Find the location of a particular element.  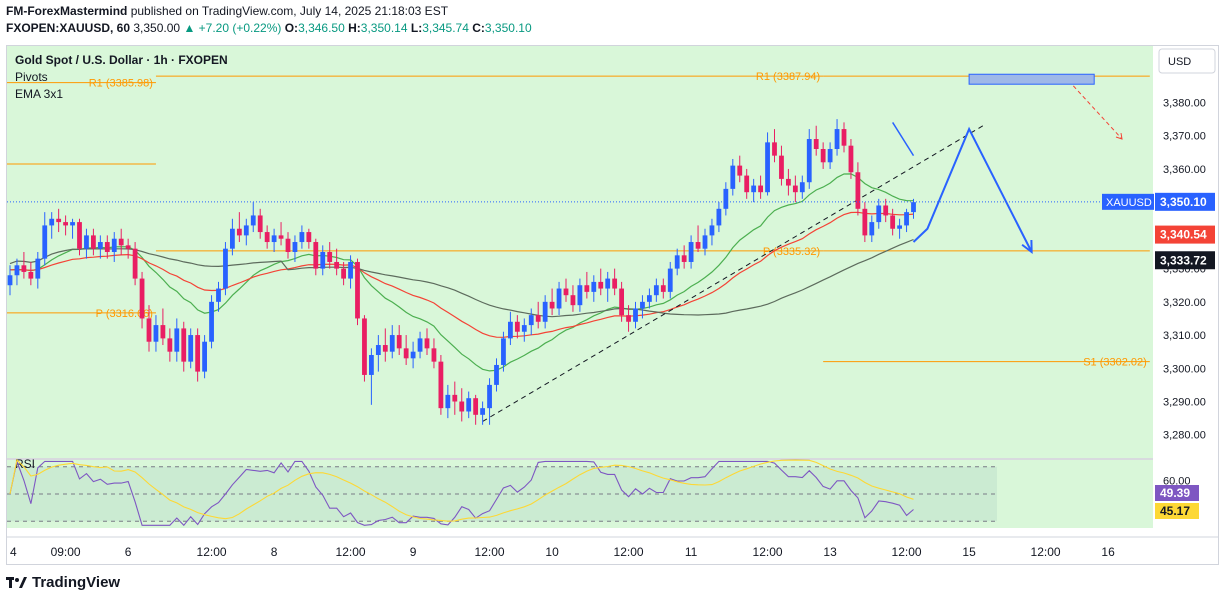

y-tick-label: 3,380.00 is located at coordinates (1184, 103).